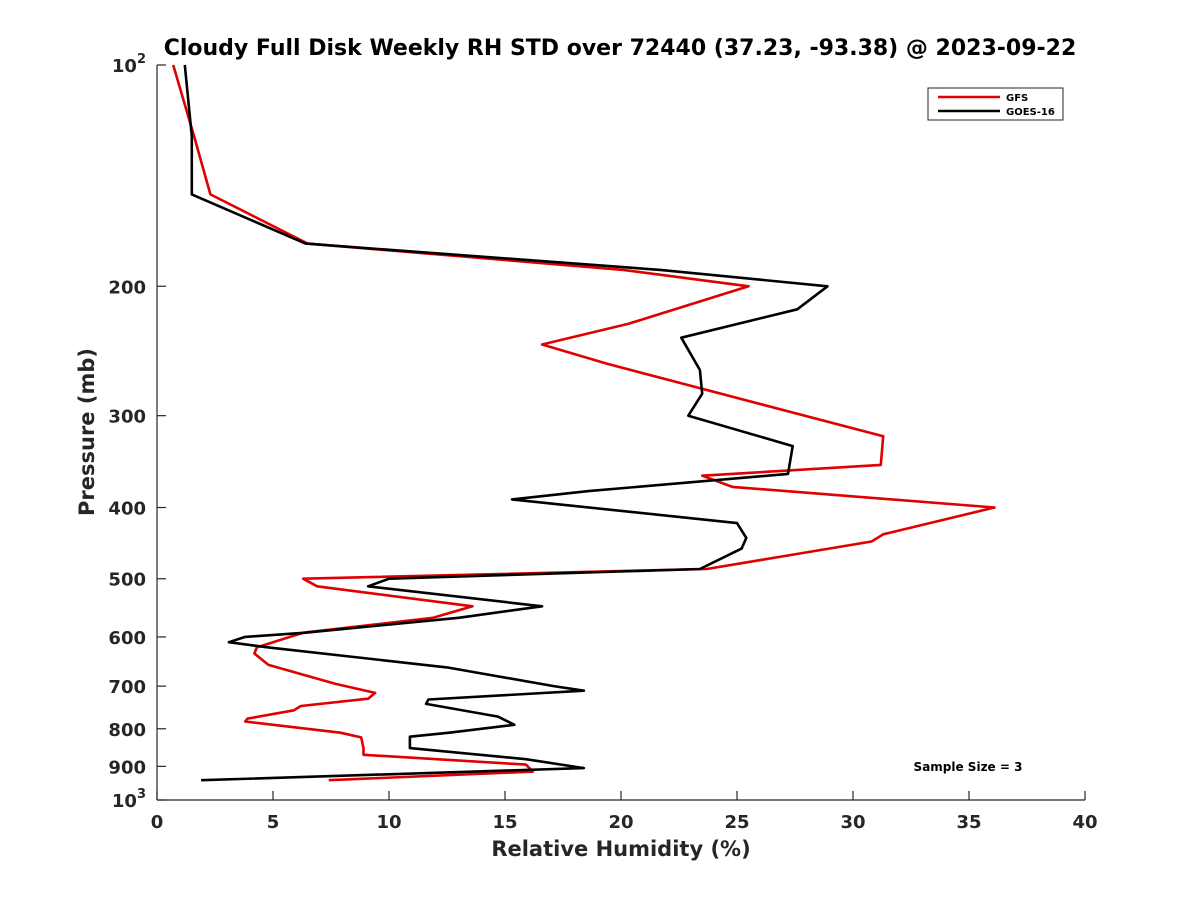  What do you see at coordinates (157, 822) in the screenshot?
I see `x-tick-label: 0` at bounding box center [157, 822].